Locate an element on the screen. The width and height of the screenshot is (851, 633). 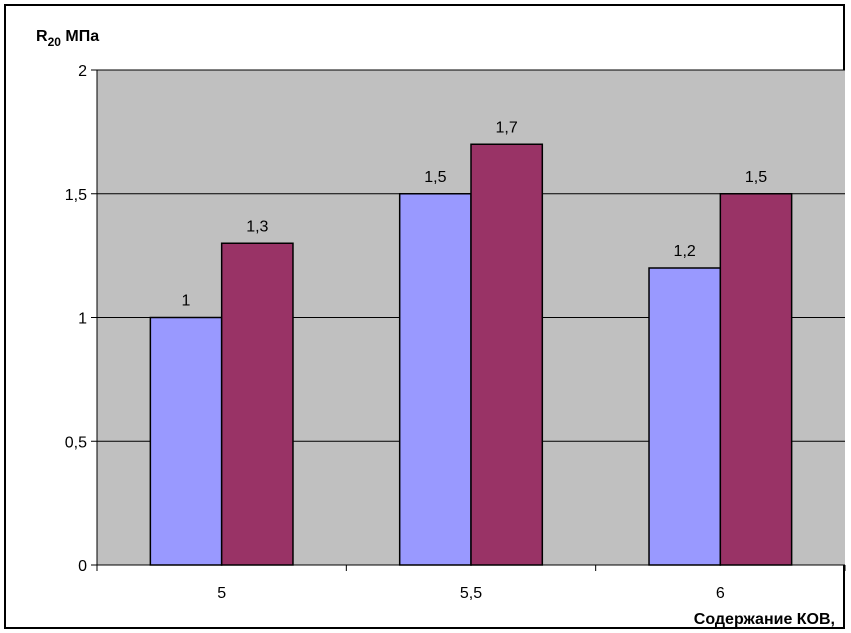
y-tick-label: 0 is located at coordinates (82, 566).